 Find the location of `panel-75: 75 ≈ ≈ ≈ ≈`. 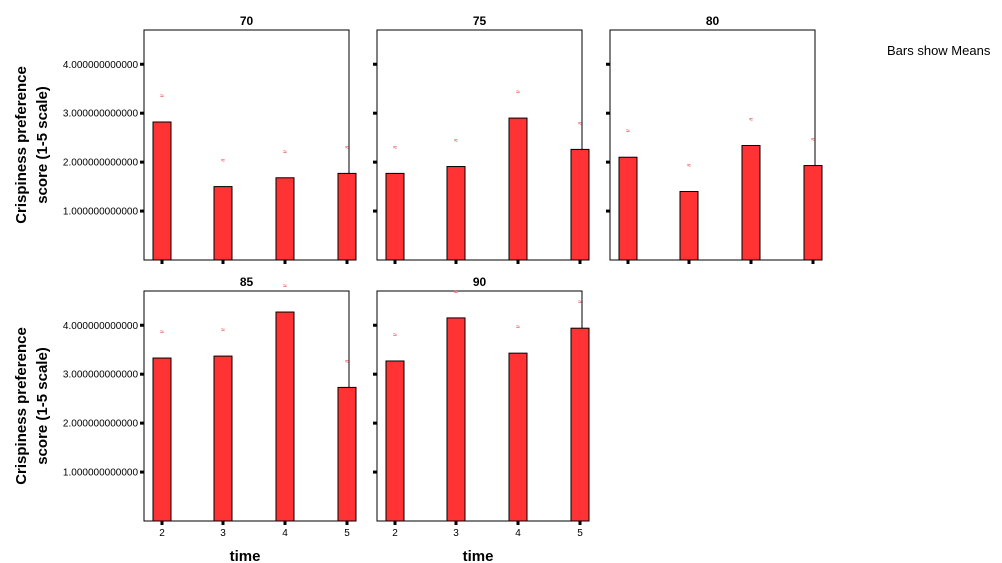

panel-75: 75 ≈ ≈ ≈ ≈ is located at coordinates (481, 139).